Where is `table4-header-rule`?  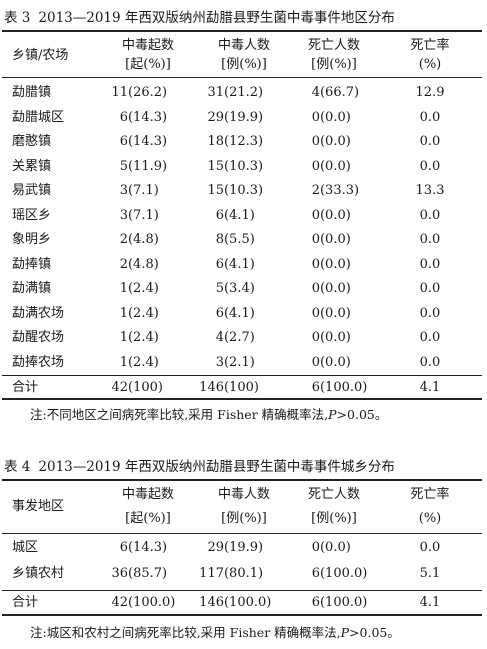 table4-header-rule is located at coordinates (242, 533).